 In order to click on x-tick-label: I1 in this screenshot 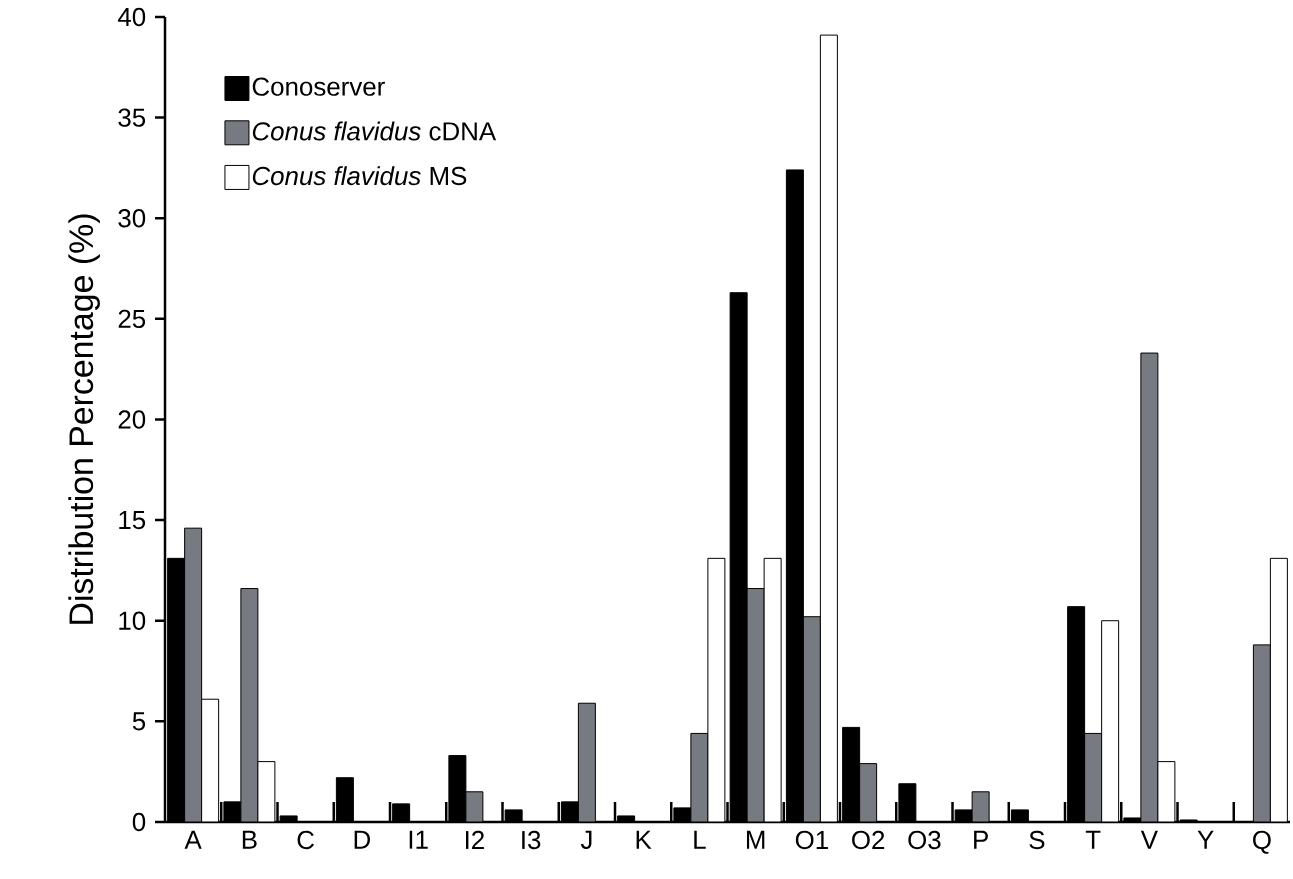, I will do `click(418, 839)`.